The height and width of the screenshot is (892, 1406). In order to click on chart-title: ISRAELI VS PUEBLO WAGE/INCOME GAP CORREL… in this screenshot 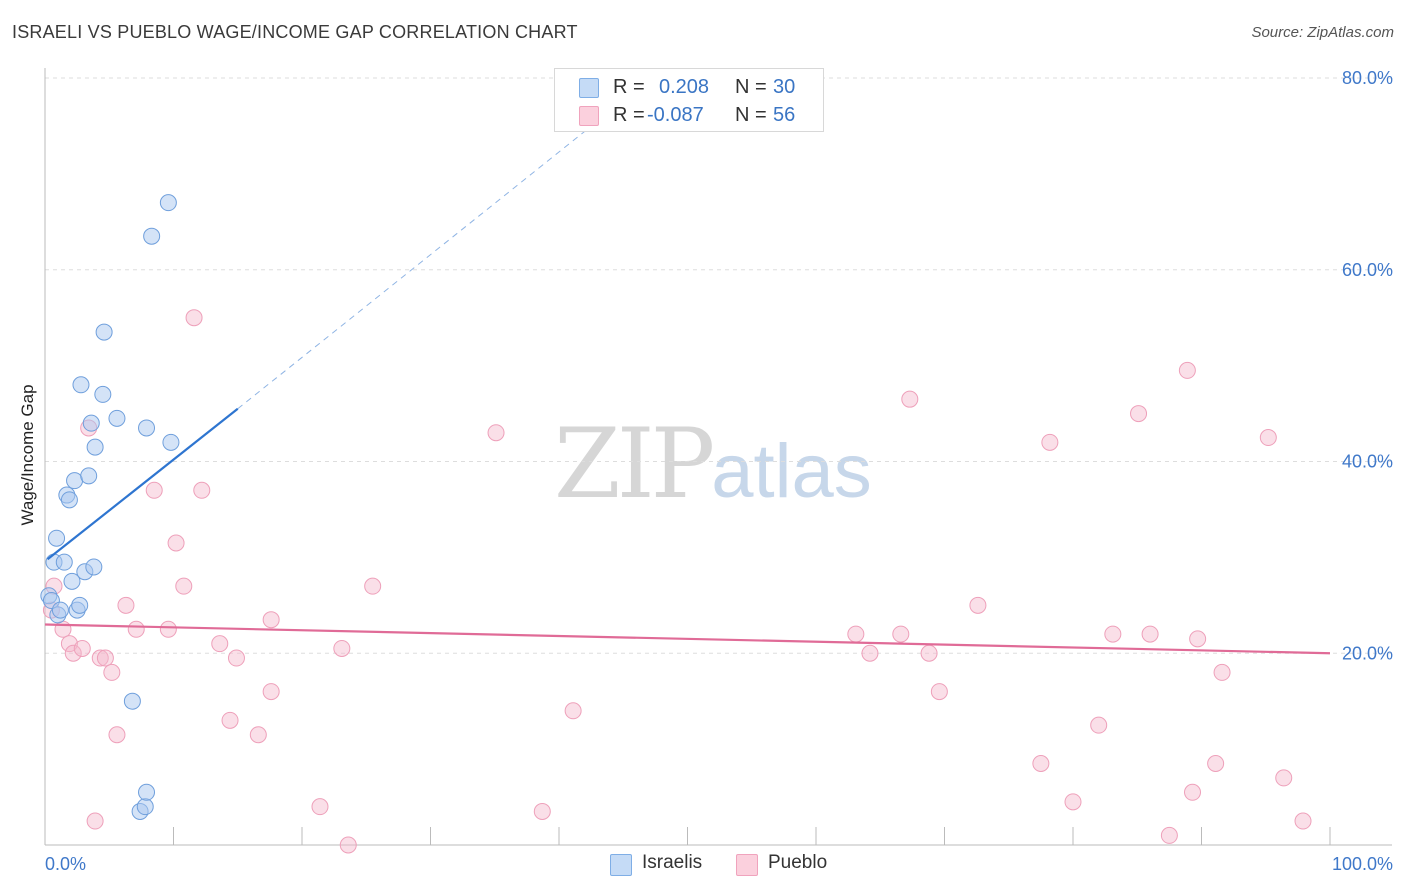, I will do `click(295, 32)`.